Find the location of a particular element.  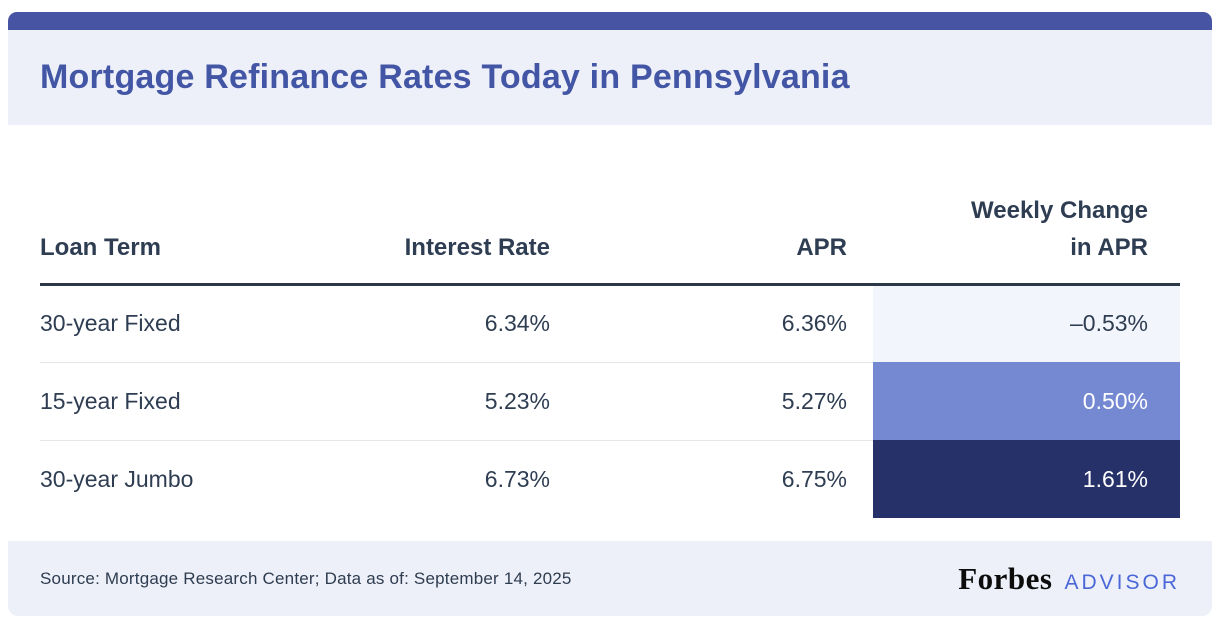

weekly-change-cell: 0.50% is located at coordinates (1026, 401).